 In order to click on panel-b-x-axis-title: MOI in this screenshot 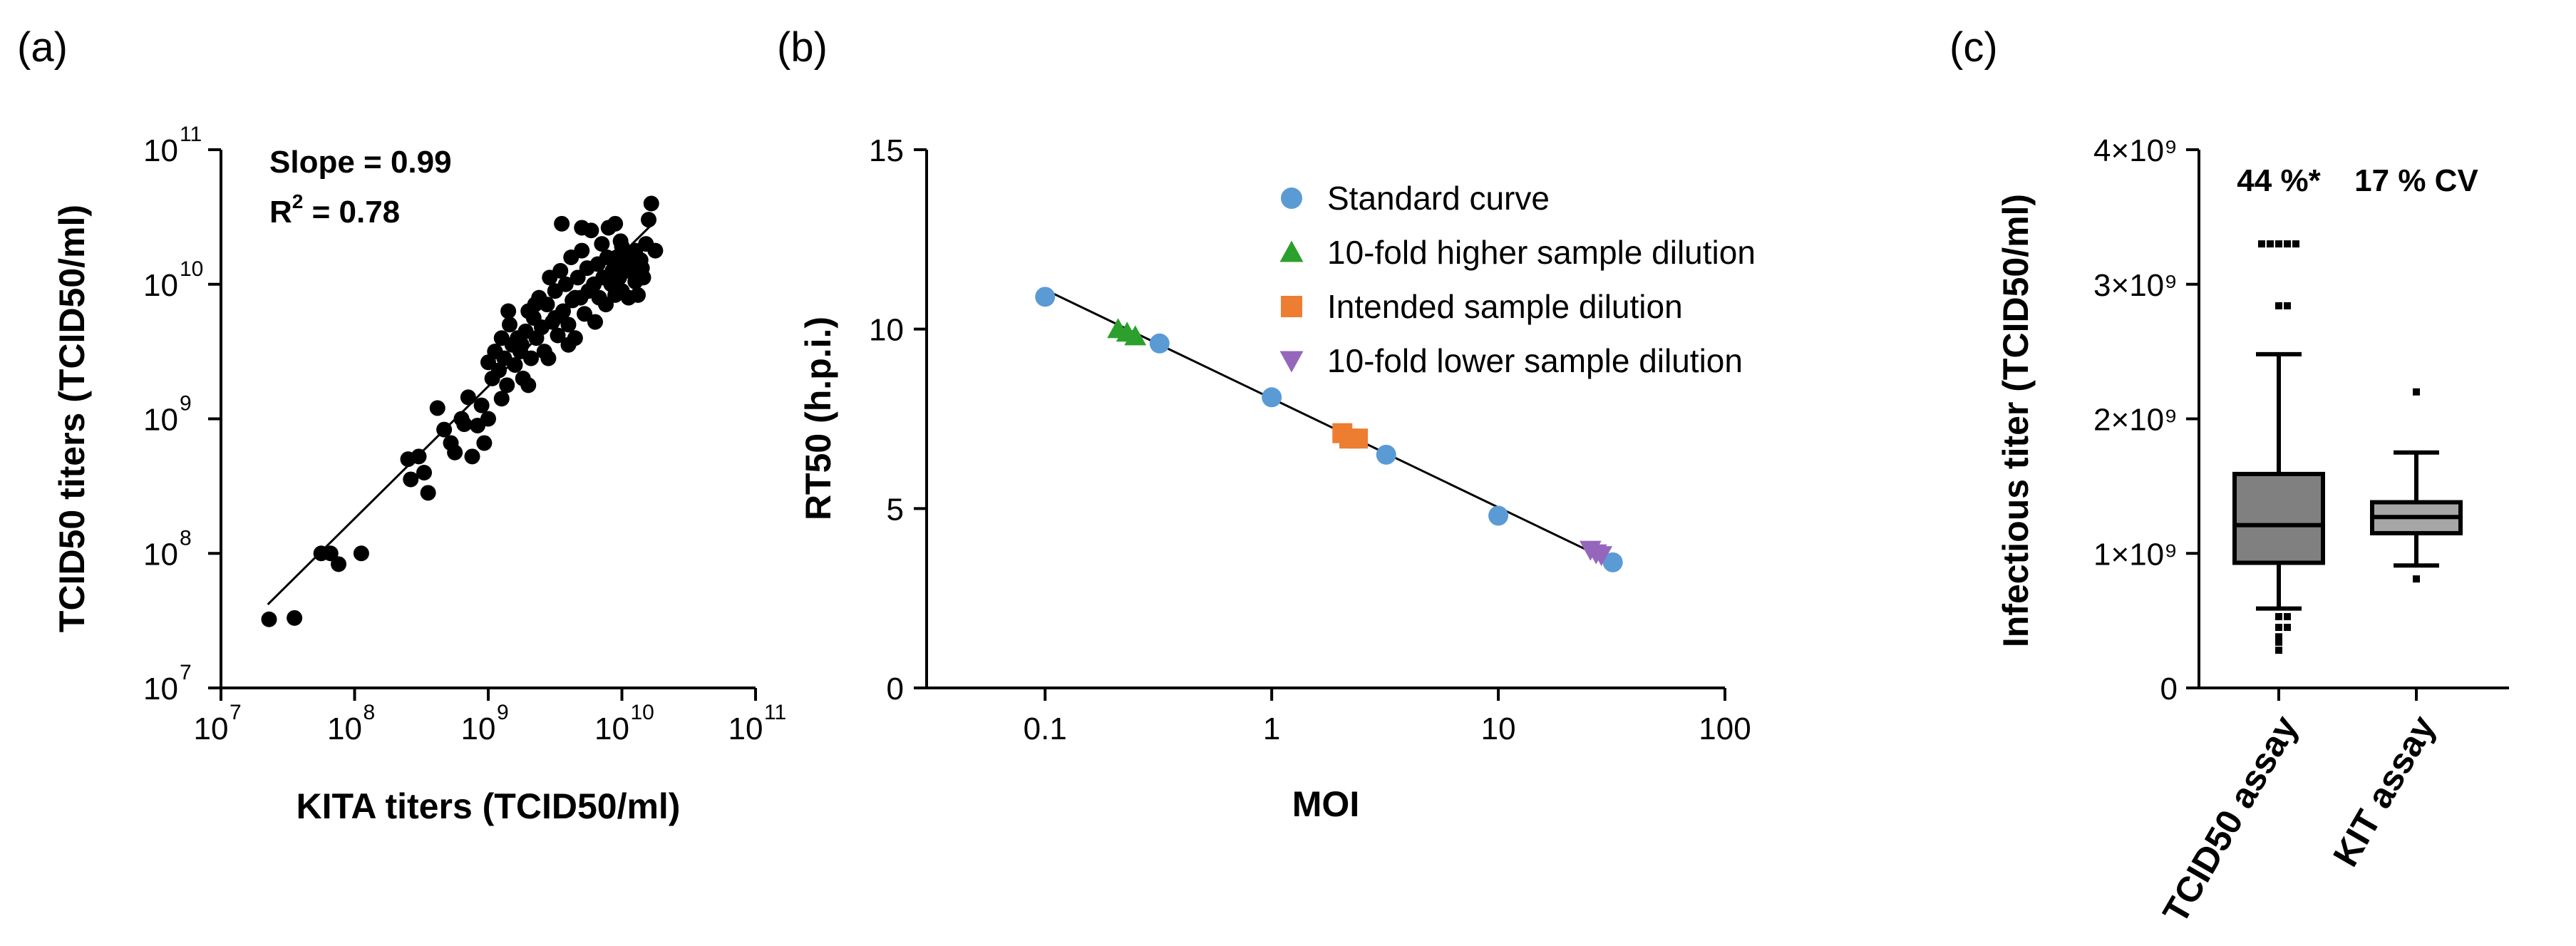, I will do `click(1325, 804)`.